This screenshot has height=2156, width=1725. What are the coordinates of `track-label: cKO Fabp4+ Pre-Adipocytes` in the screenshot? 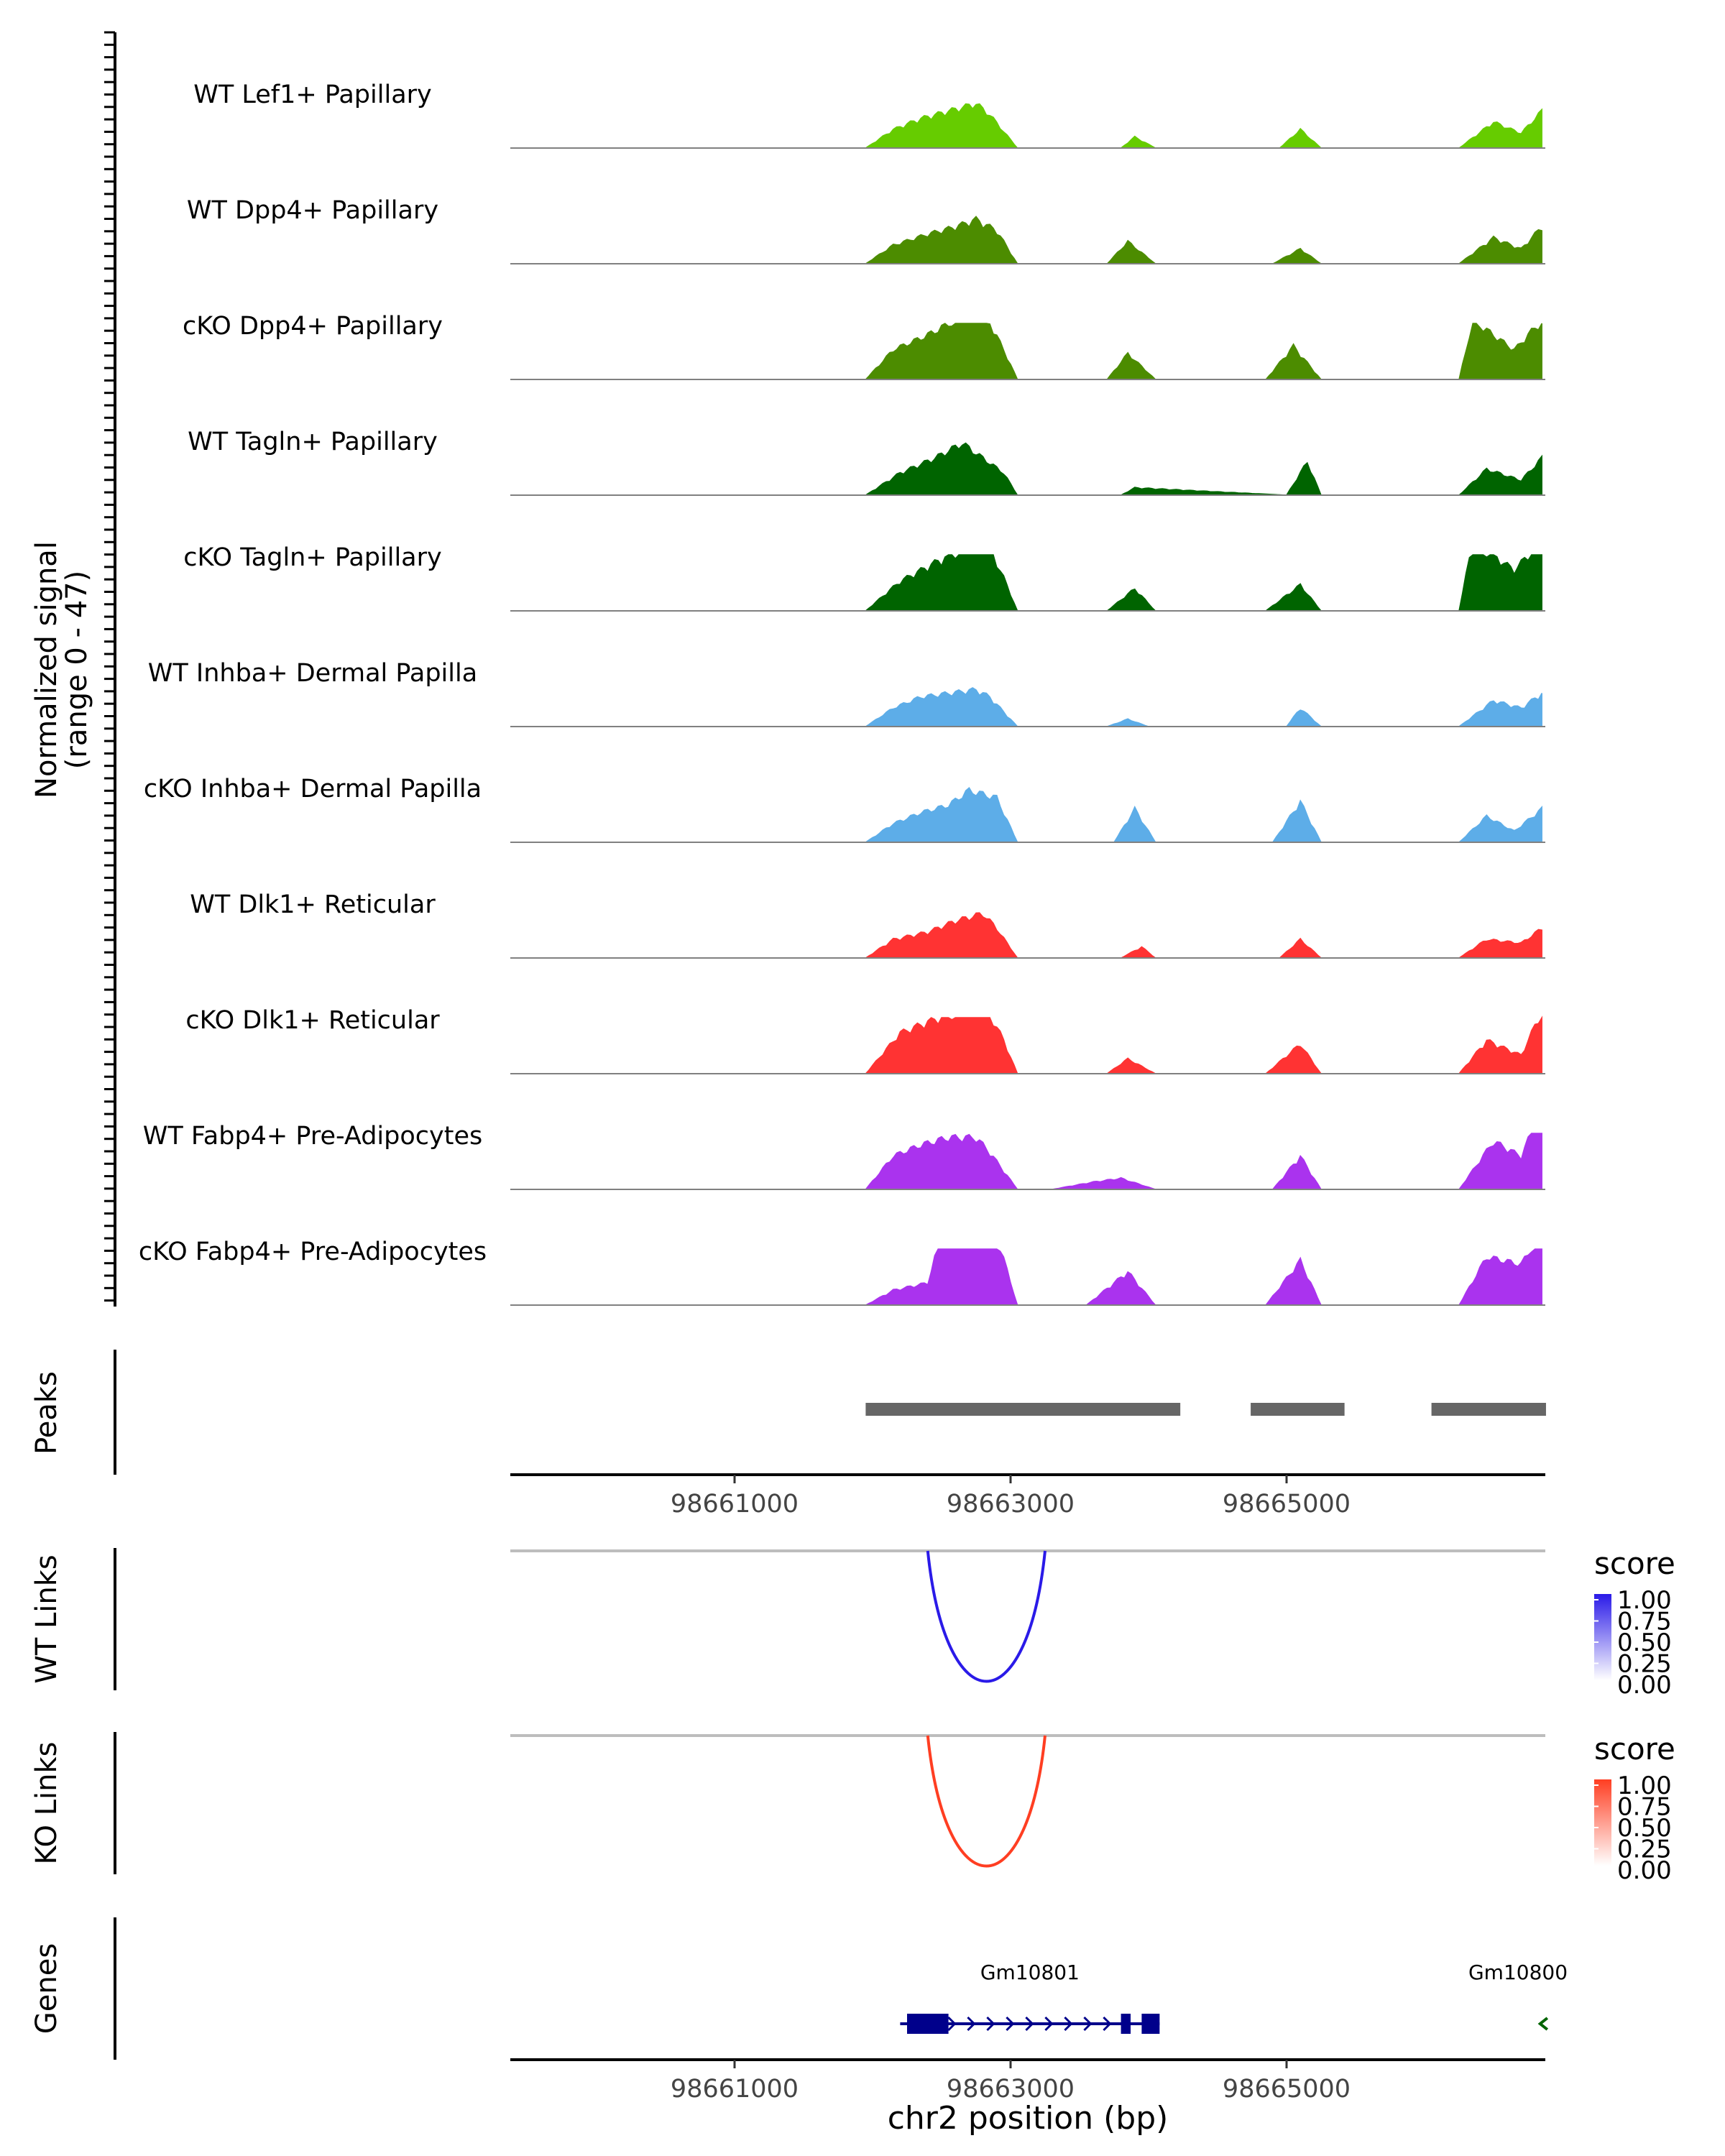 It's located at (313, 1252).